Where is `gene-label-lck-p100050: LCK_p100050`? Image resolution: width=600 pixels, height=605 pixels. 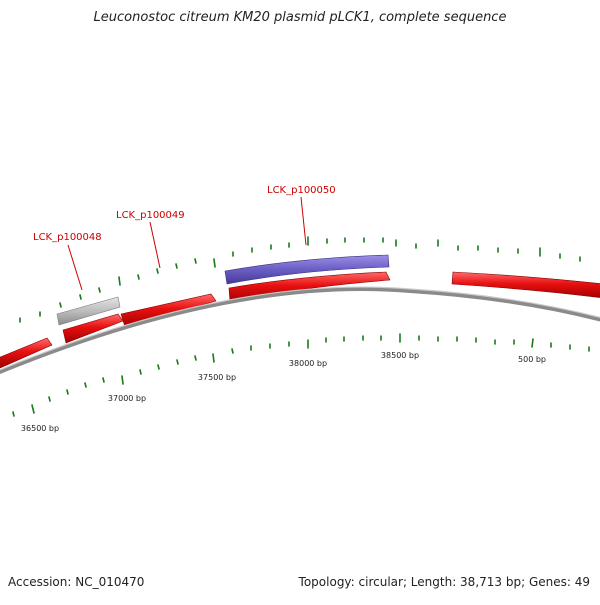 gene-label-lck-p100050: LCK_p100050 is located at coordinates (301, 190).